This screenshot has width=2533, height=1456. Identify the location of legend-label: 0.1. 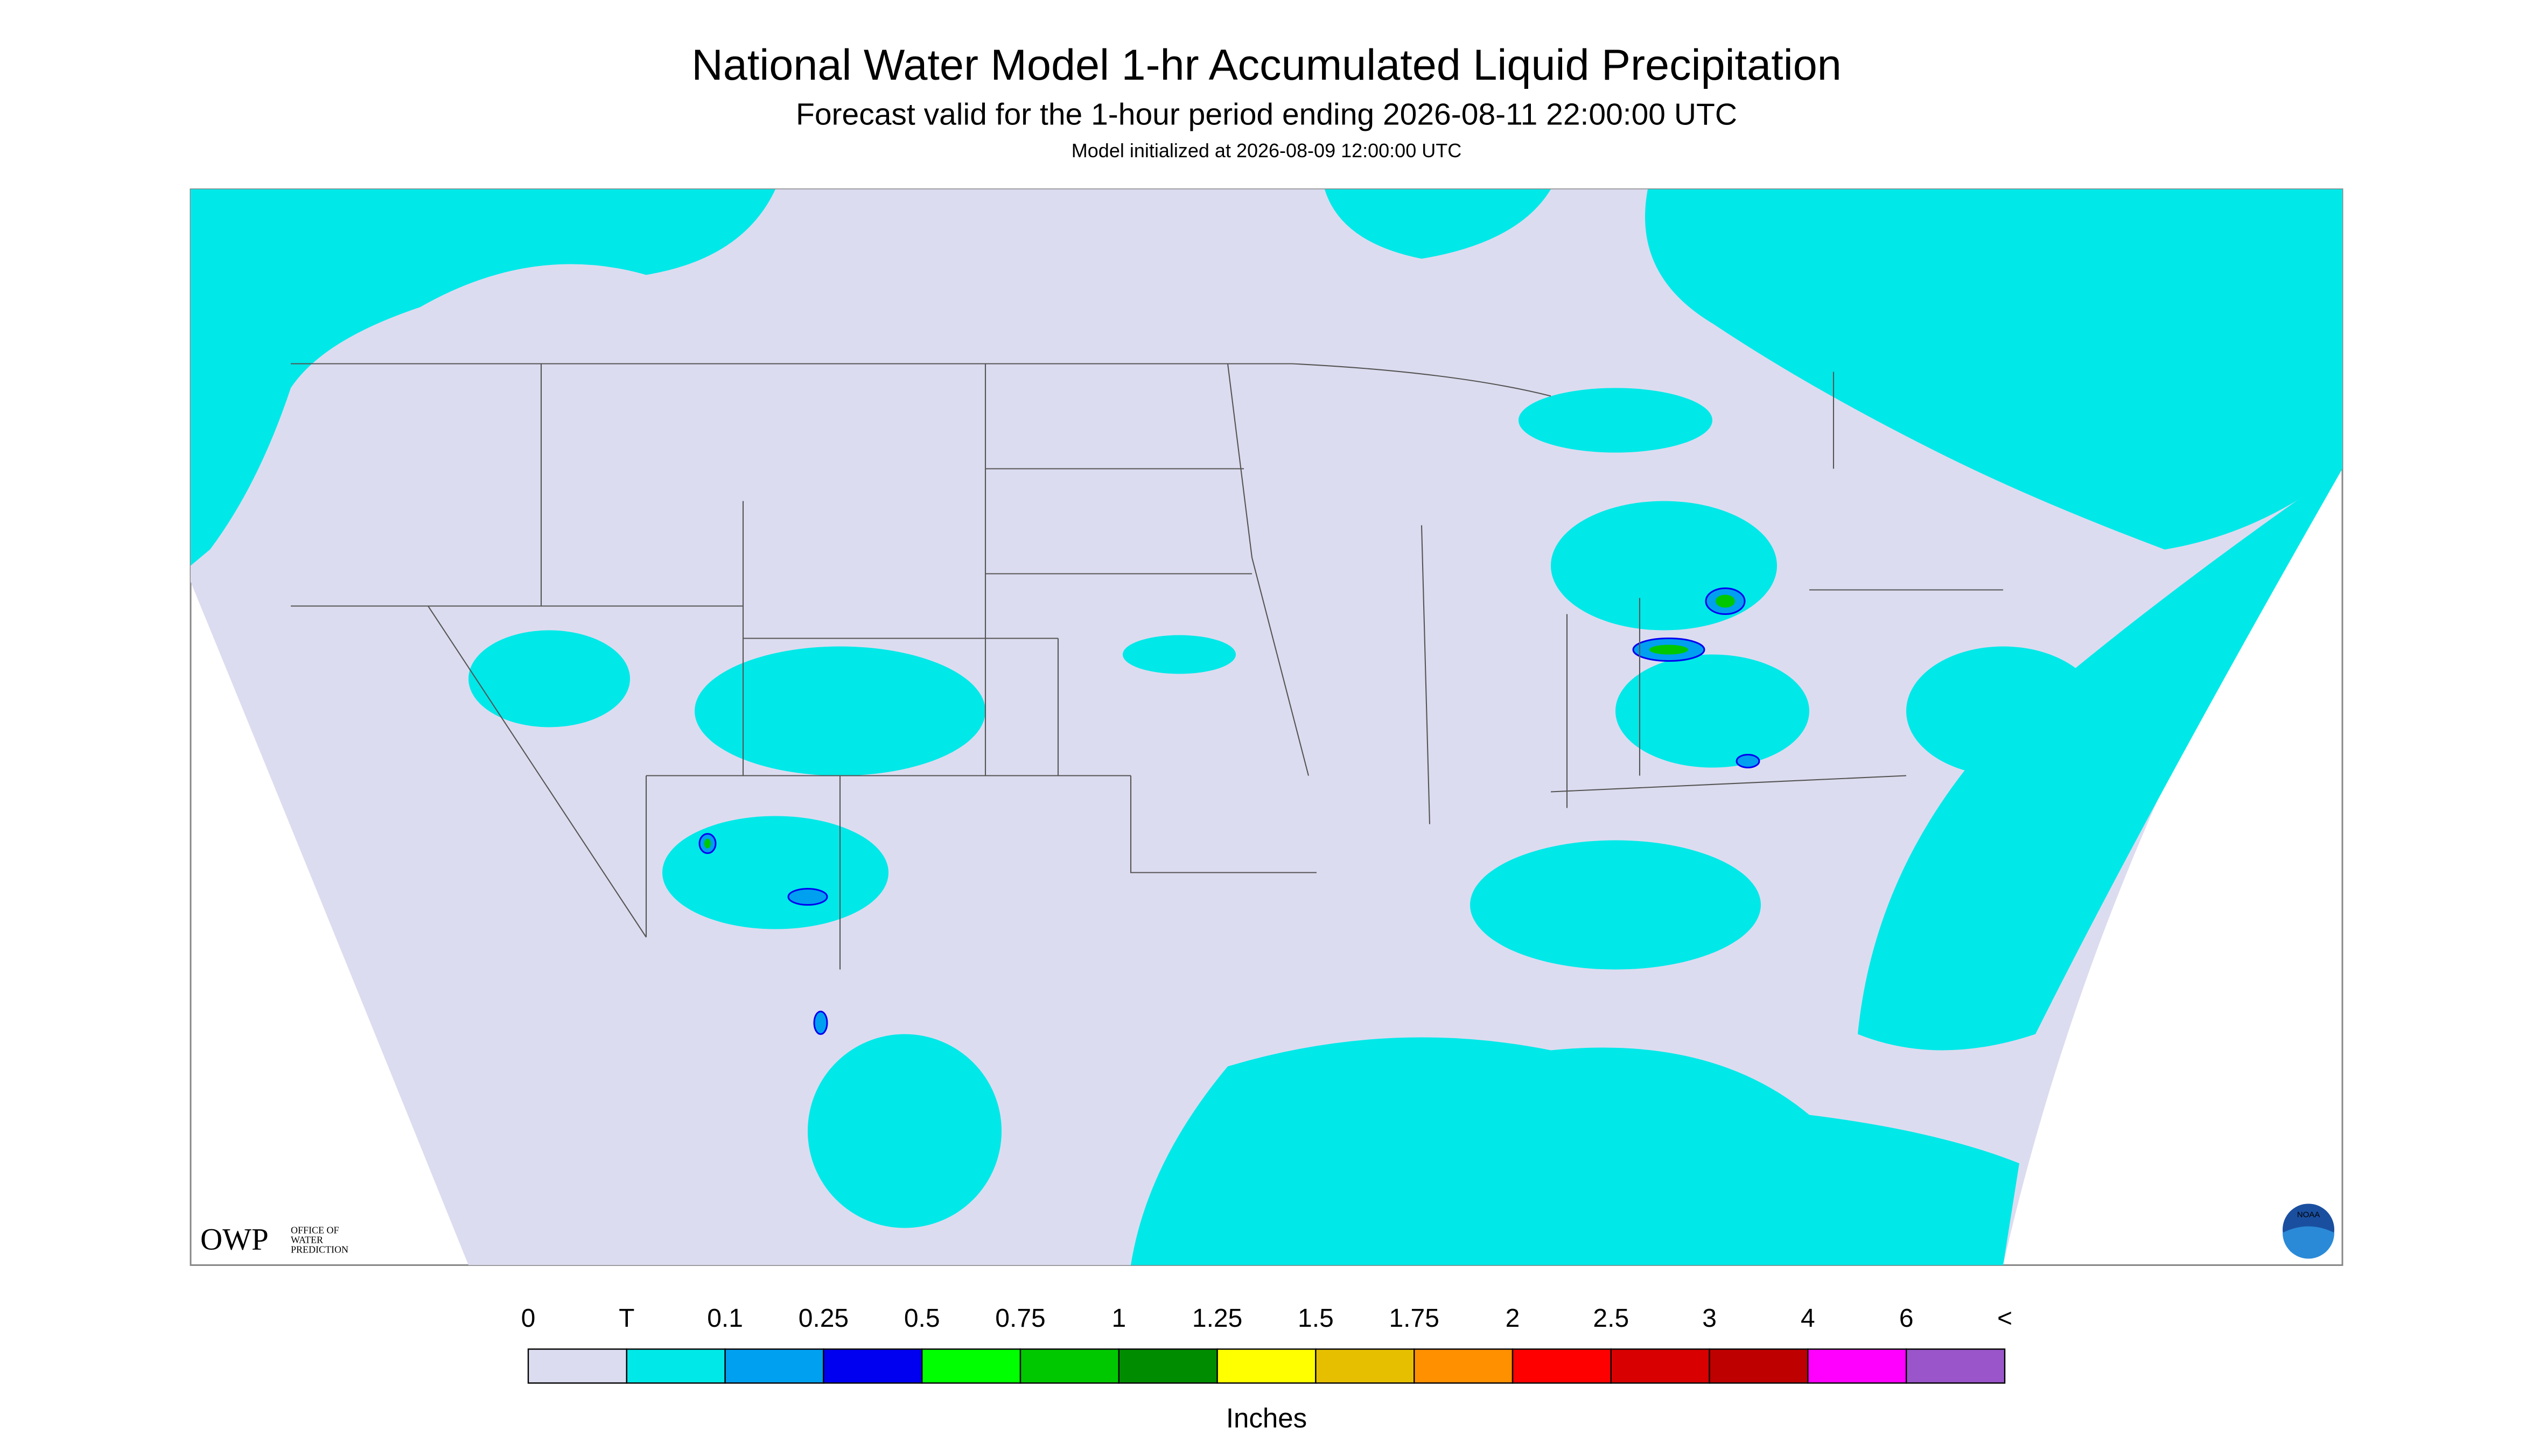
(725, 1318).